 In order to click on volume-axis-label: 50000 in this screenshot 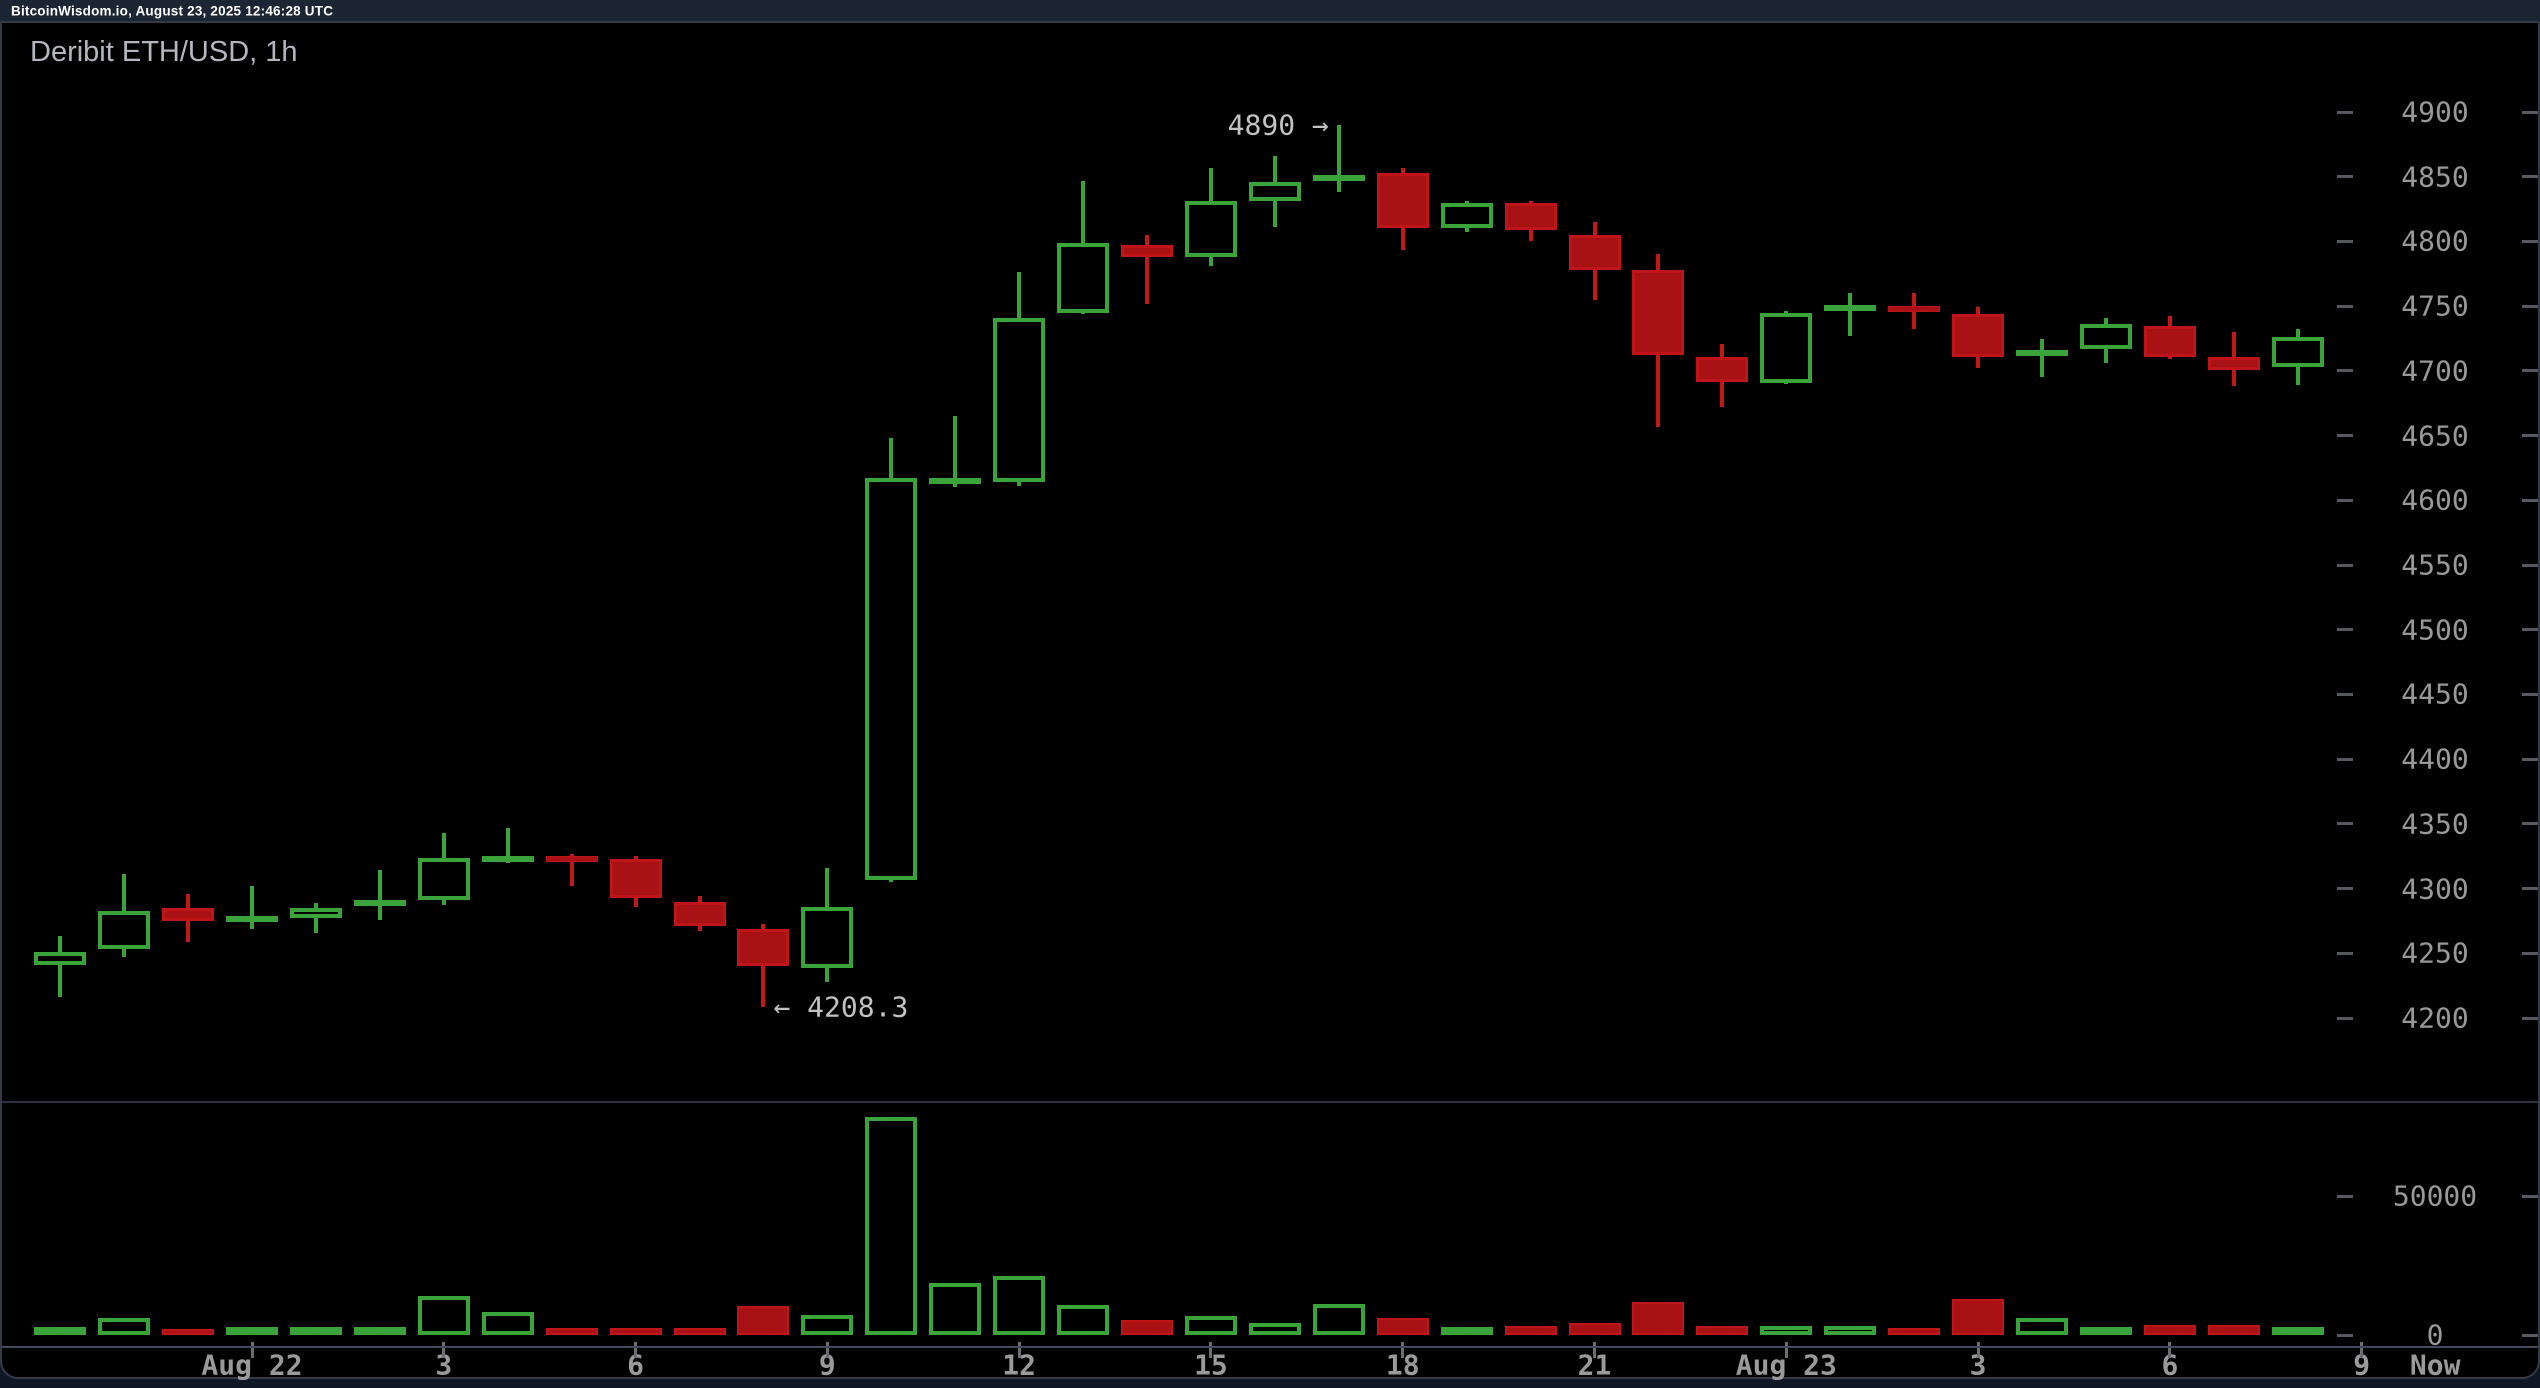, I will do `click(2435, 1196)`.